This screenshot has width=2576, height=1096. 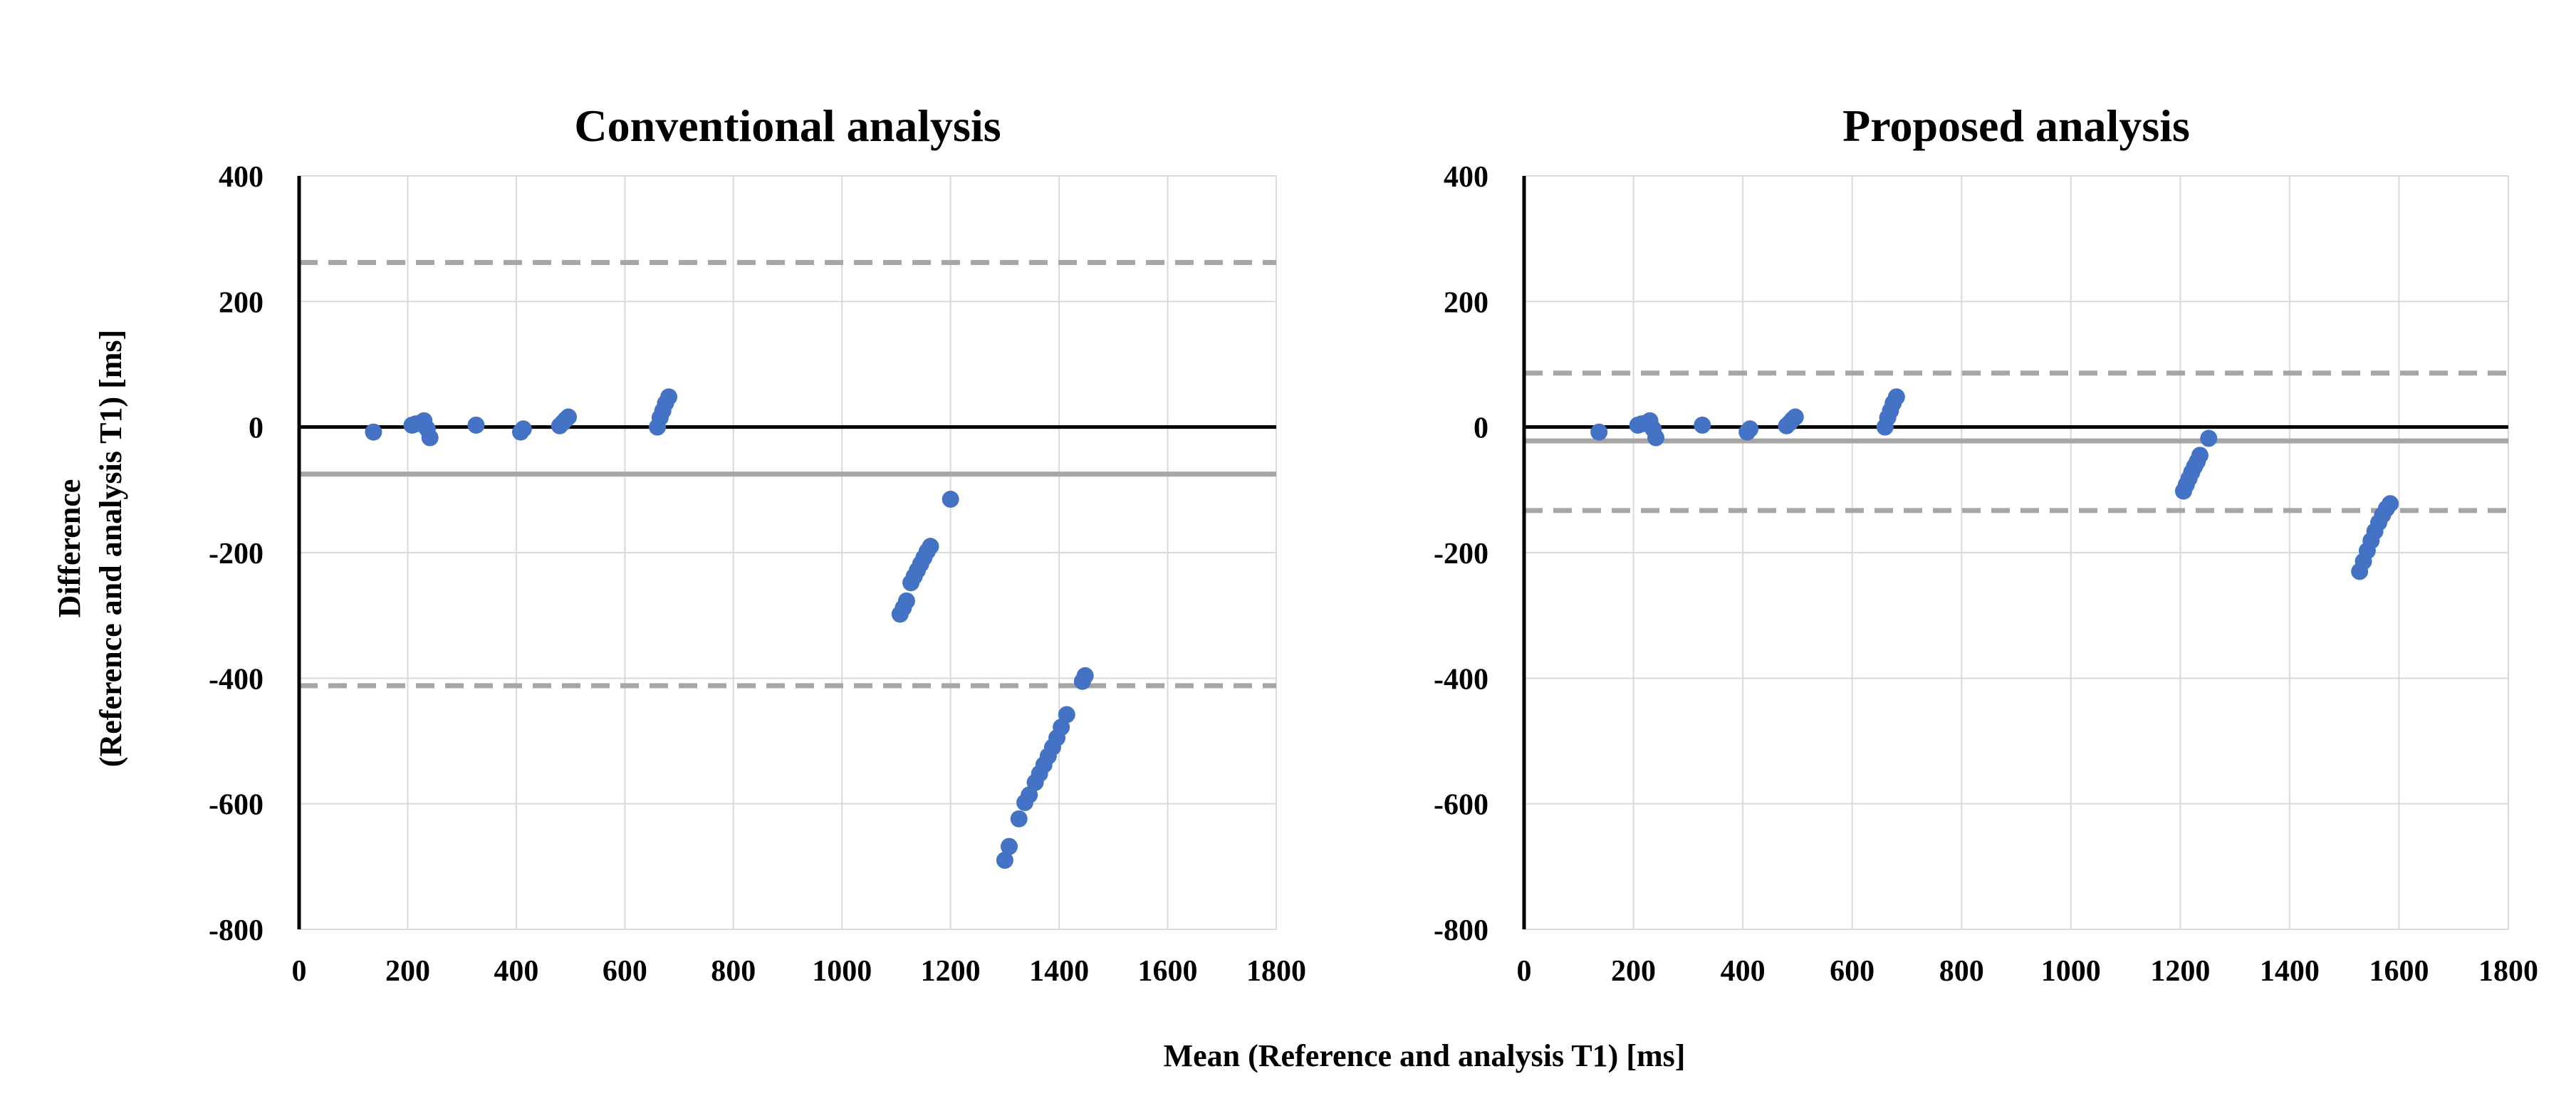 What do you see at coordinates (110, 548) in the screenshot?
I see `y-axis-label-line2: (Reference and analysis T1) [ms]` at bounding box center [110, 548].